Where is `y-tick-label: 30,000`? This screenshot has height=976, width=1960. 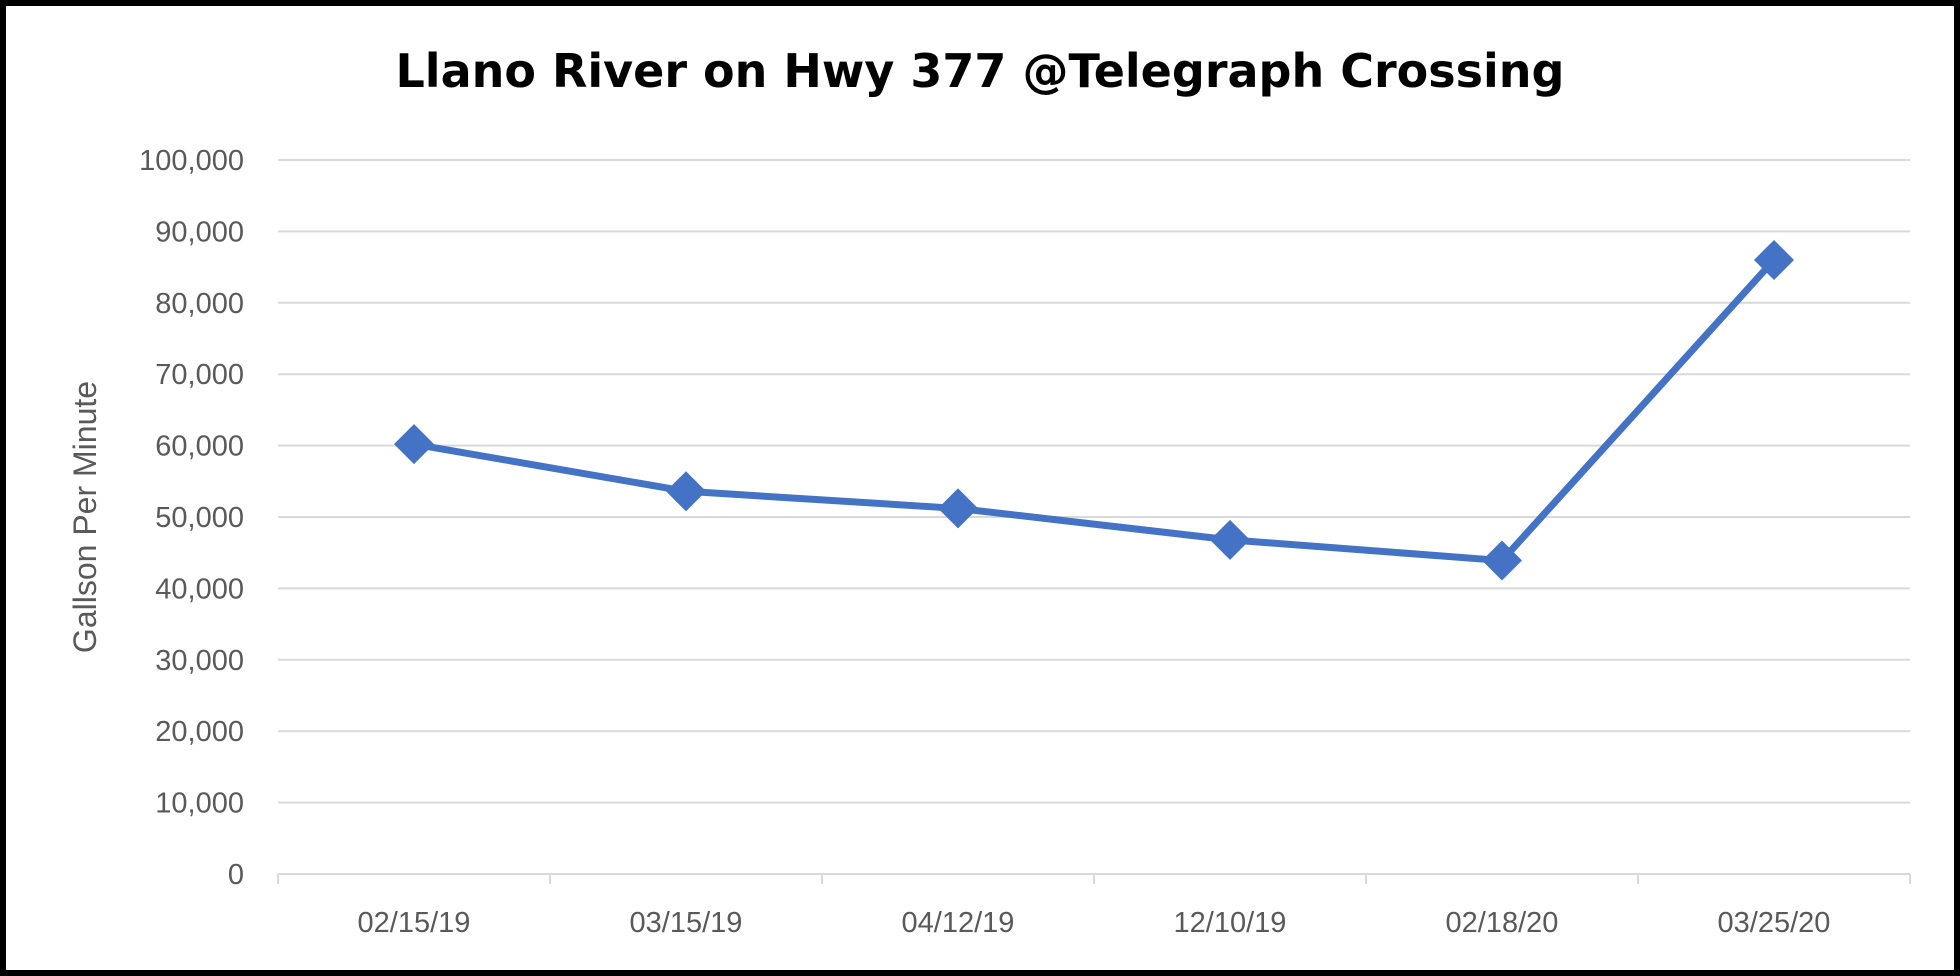
y-tick-label: 30,000 is located at coordinates (199, 661).